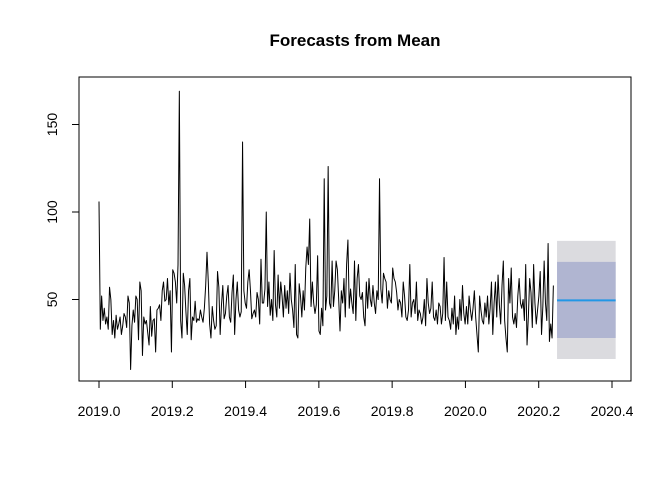 This screenshot has width=672, height=480. What do you see at coordinates (99, 411) in the screenshot?
I see `x-tick-label: 2019.0` at bounding box center [99, 411].